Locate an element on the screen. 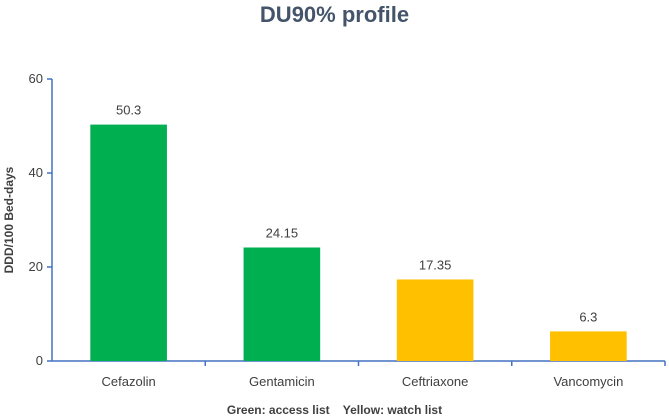  y-tick-label: 20 is located at coordinates (36, 266).